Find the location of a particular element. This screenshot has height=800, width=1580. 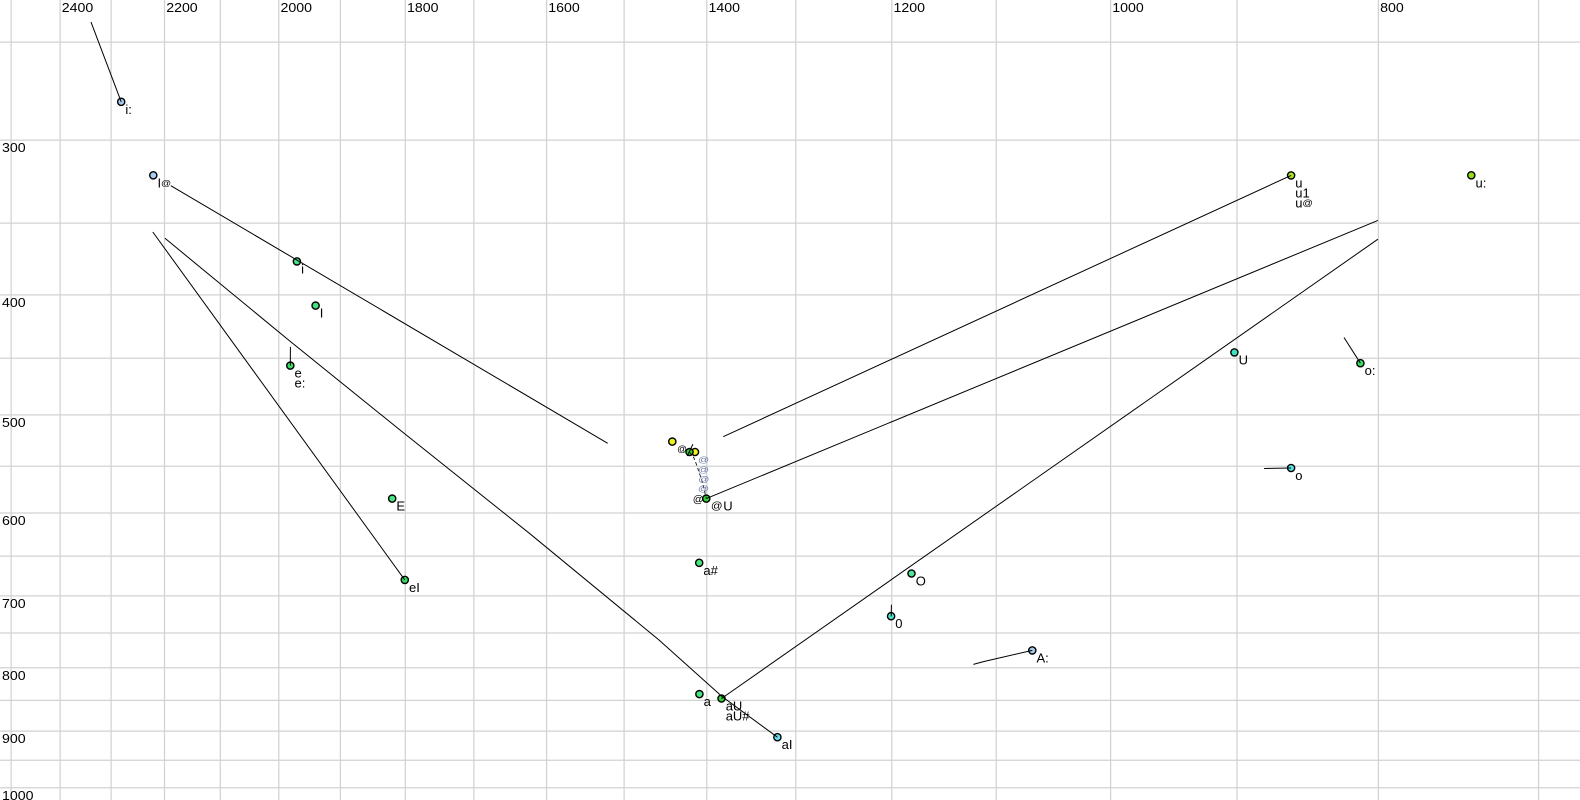

svg-text: A: is located at coordinates (1043, 657).